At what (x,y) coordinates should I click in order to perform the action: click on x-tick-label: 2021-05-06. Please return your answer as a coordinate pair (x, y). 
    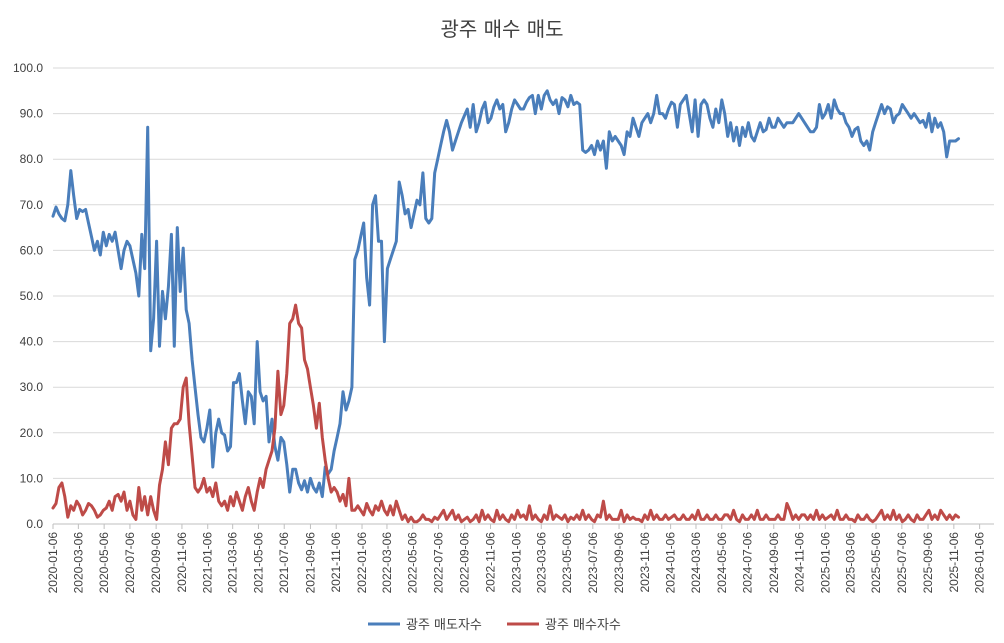
    Looking at the image, I should click on (258, 563).